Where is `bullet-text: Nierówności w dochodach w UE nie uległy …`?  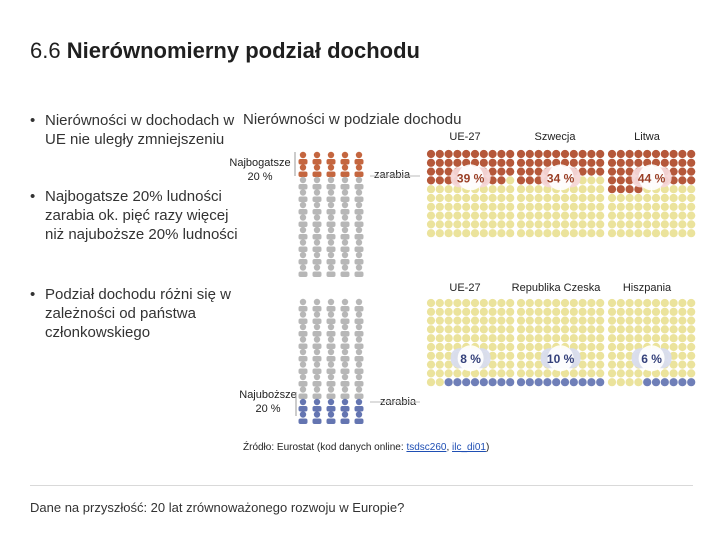
bullet-text: Nierówności w dochodach w UE nie uległy … is located at coordinates (140, 130).